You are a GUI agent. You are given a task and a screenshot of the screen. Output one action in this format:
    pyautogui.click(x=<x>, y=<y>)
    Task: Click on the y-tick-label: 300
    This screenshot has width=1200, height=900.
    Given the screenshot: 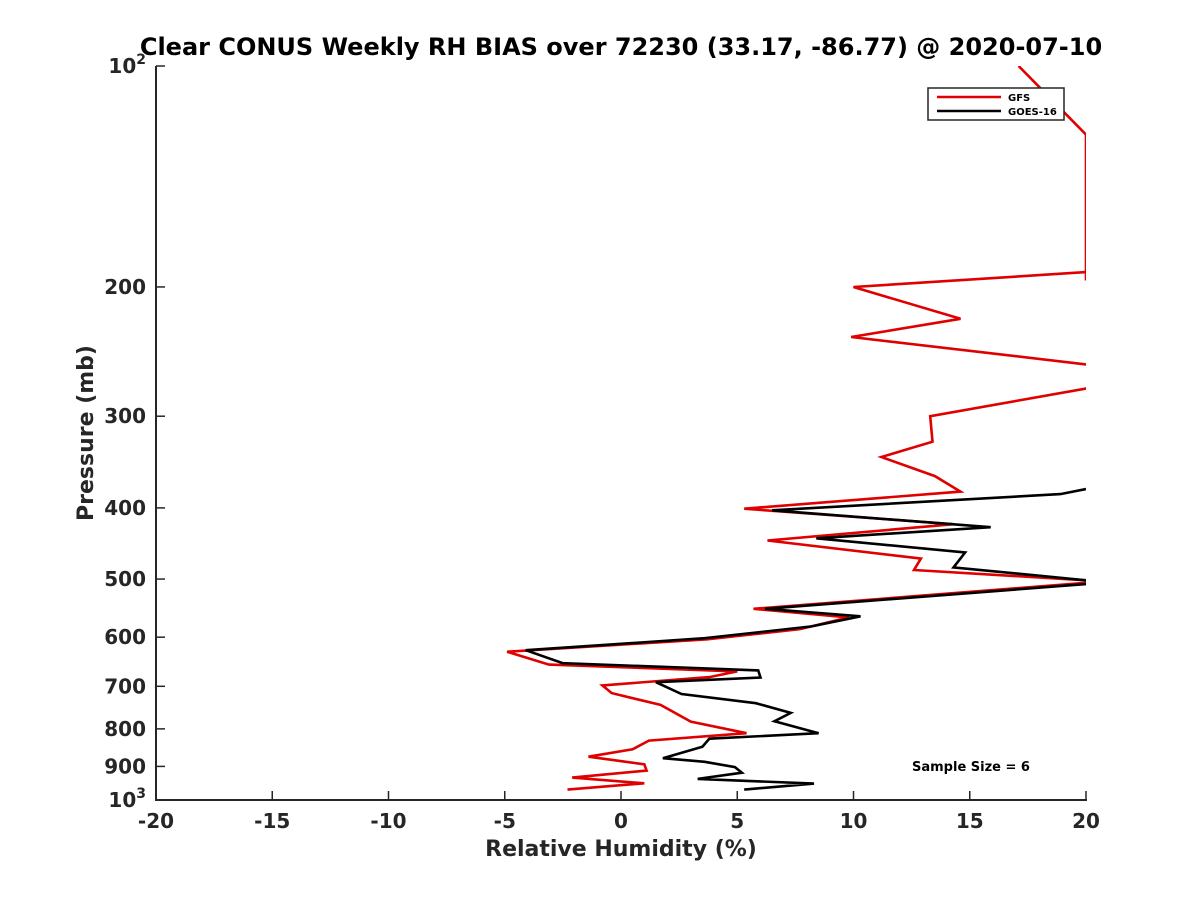 What is the action you would take?
    pyautogui.click(x=125, y=416)
    